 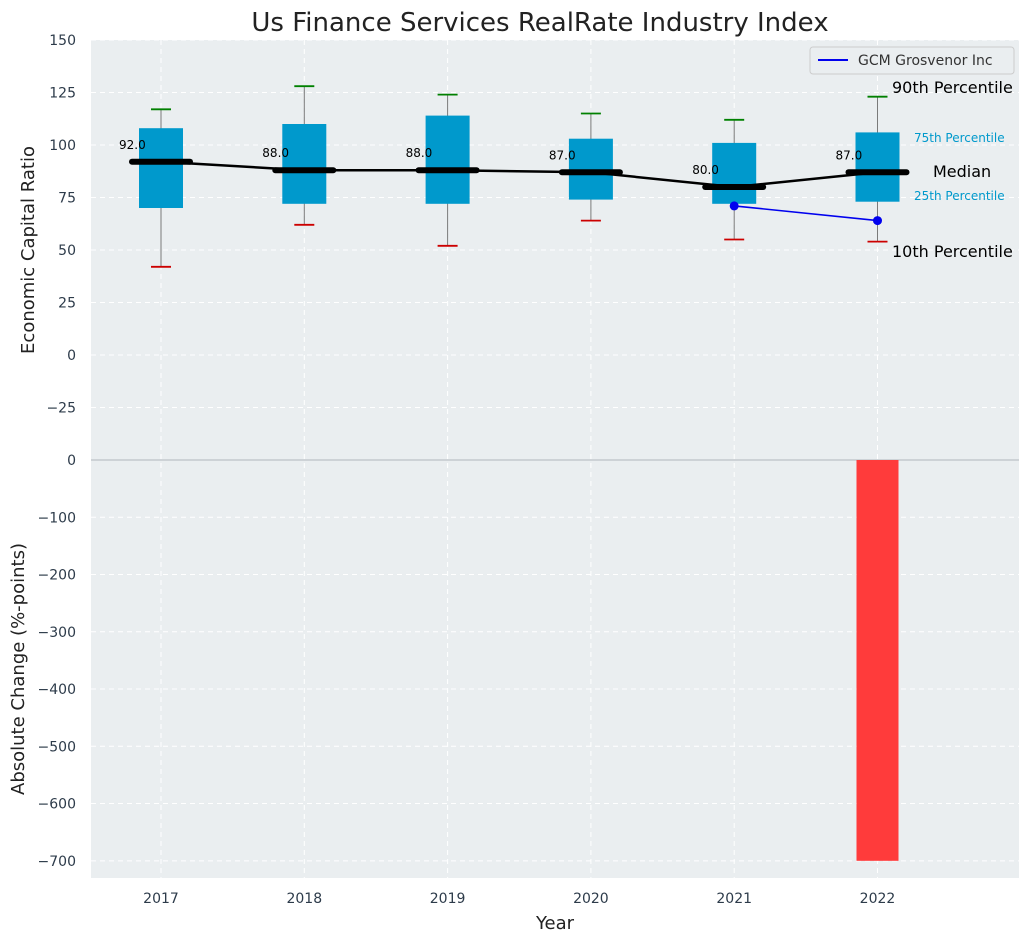 I want to click on boxes, so click(x=519, y=161).